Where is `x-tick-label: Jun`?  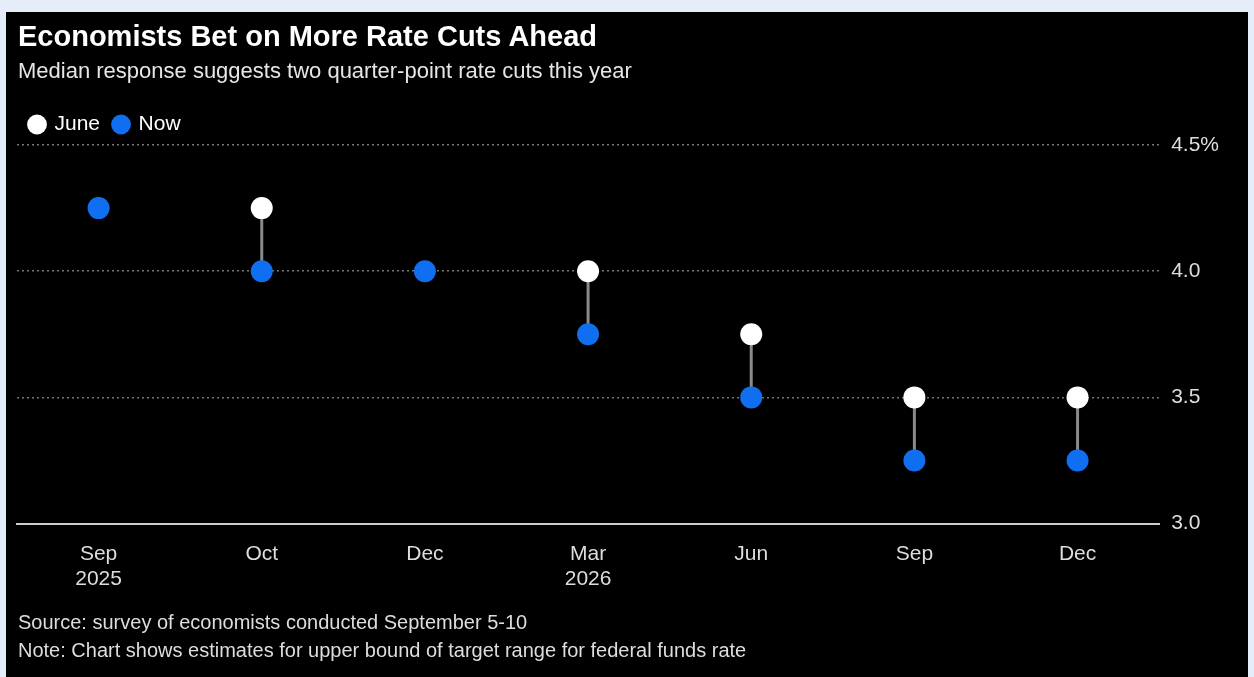
x-tick-label: Jun is located at coordinates (751, 552).